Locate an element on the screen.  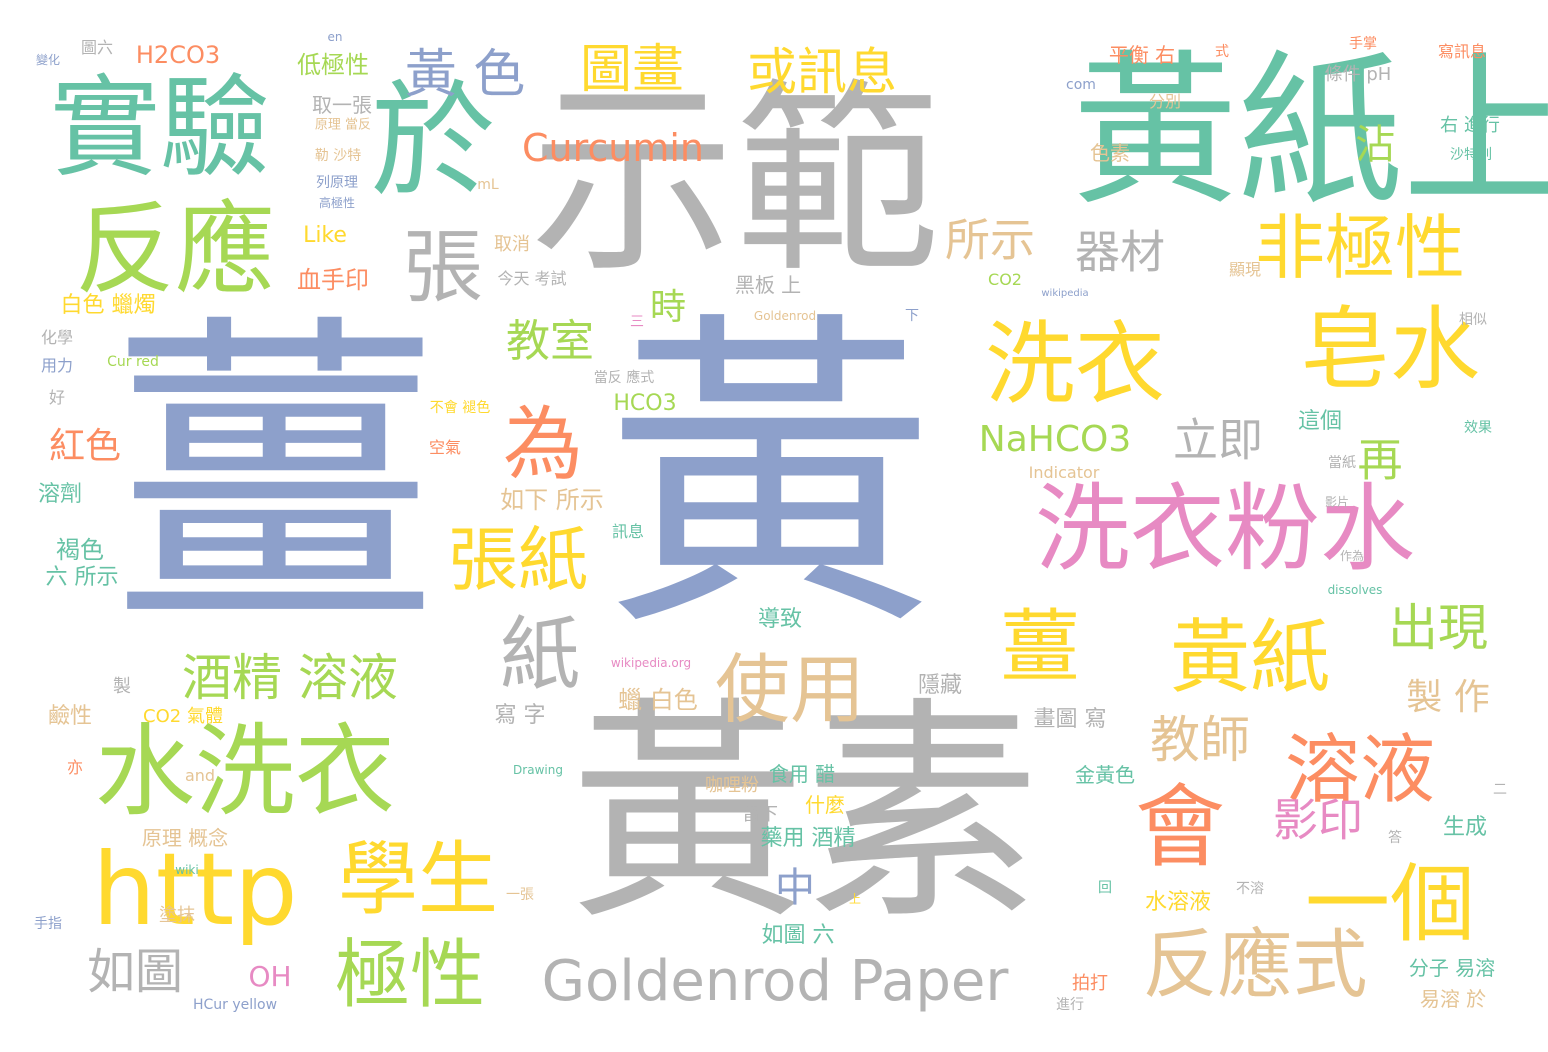
cloud-word-沙特列: 沙特列 is located at coordinates (1471, 155).